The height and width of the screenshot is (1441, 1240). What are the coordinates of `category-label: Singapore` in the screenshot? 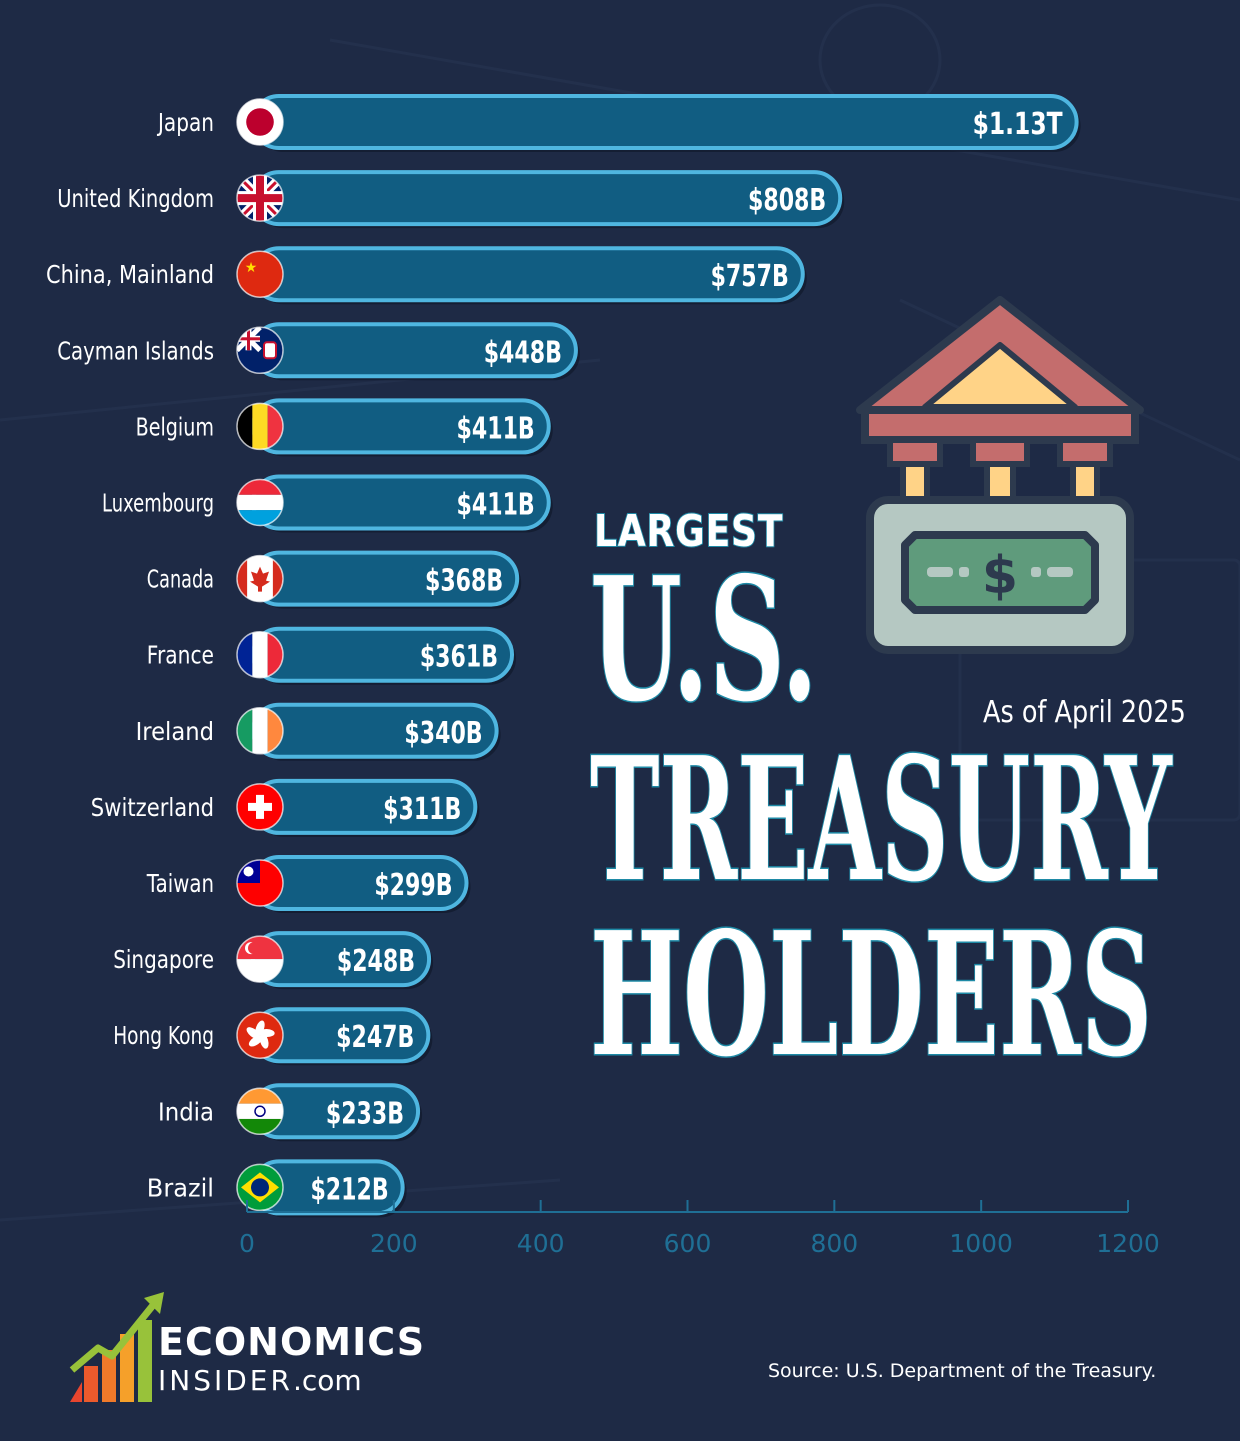 It's located at (163, 959).